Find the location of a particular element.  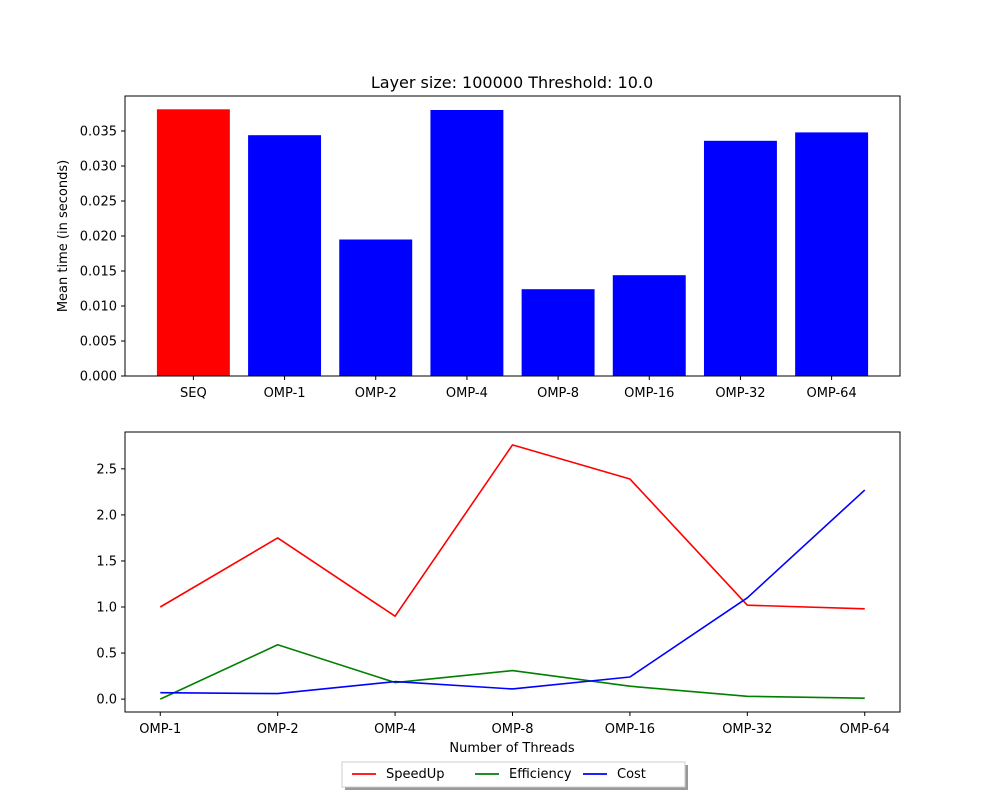

legend-label-speedup: SpeedUp is located at coordinates (415, 774).